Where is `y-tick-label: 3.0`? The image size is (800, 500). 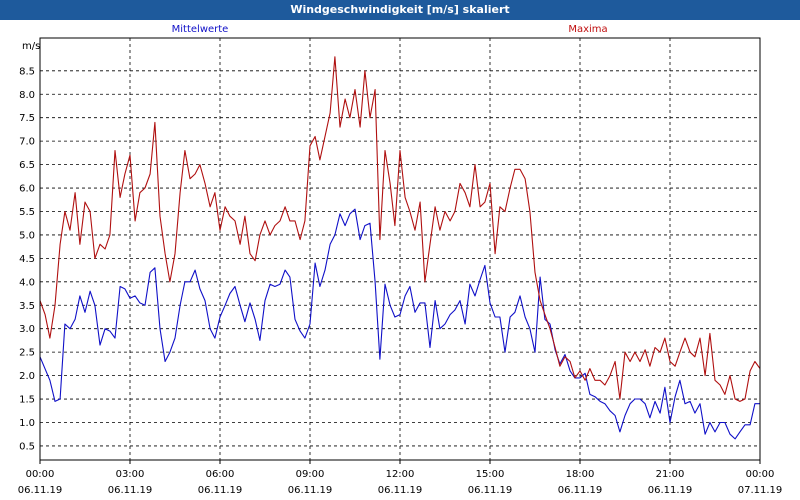 y-tick-label: 3.0 is located at coordinates (27, 329).